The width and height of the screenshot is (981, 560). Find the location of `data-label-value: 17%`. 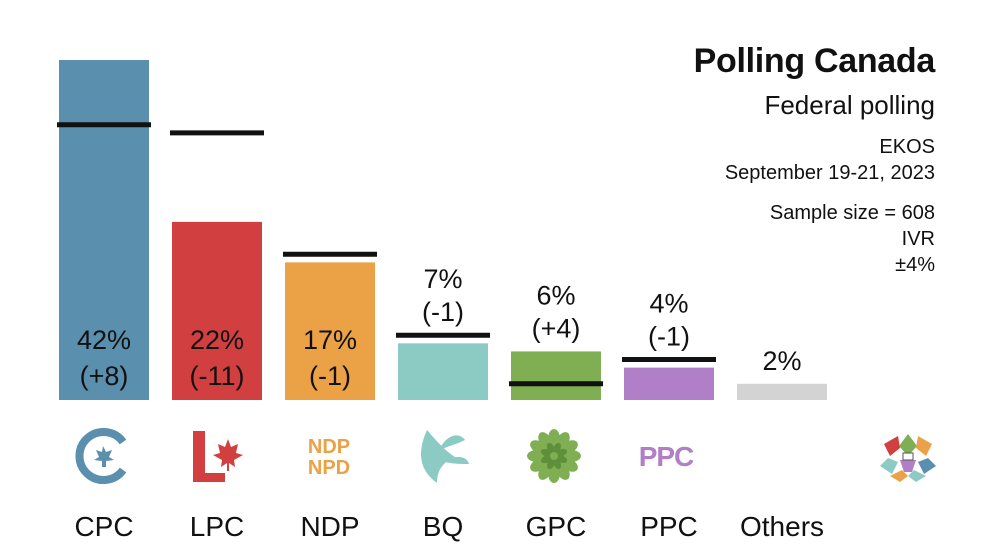

data-label-value: 17% is located at coordinates (330, 340).